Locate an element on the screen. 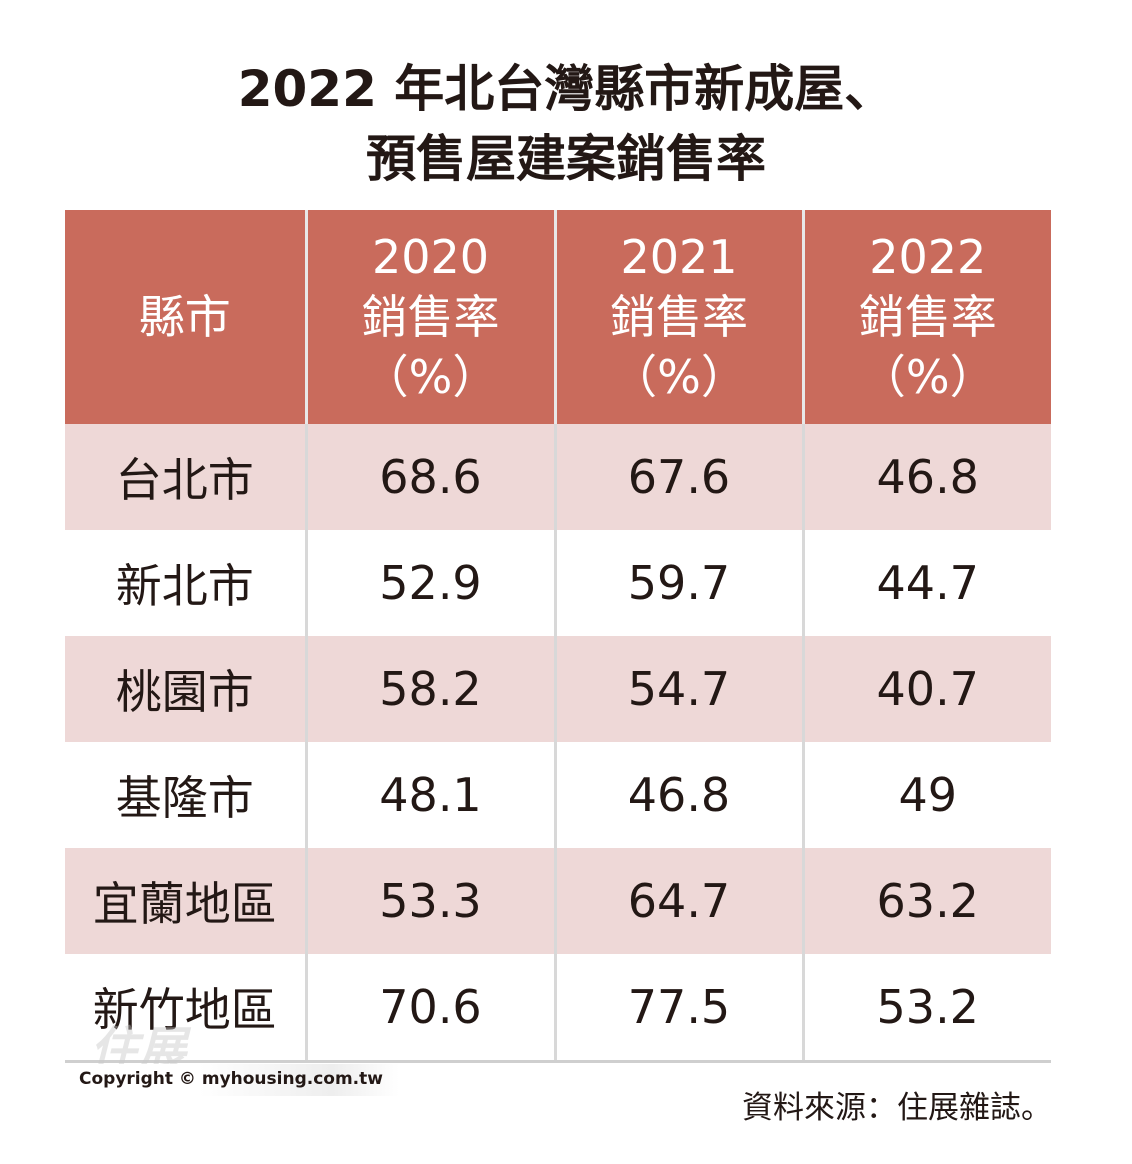 Image resolution: width=1132 pixels, height=1164 pixels. rate-cell: 40.7 is located at coordinates (926, 689).